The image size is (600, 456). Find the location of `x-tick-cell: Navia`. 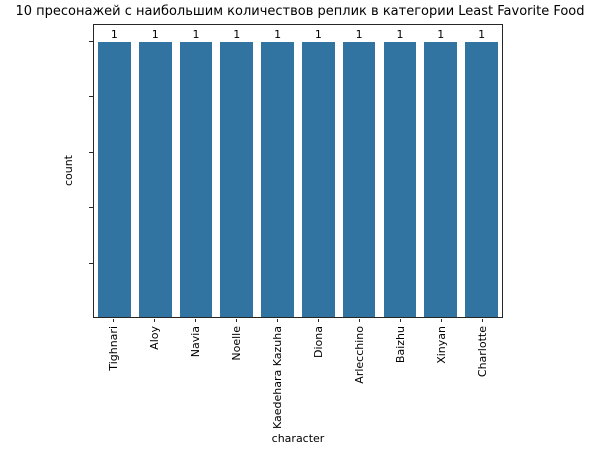

x-tick-cell: Navia is located at coordinates (195, 375).